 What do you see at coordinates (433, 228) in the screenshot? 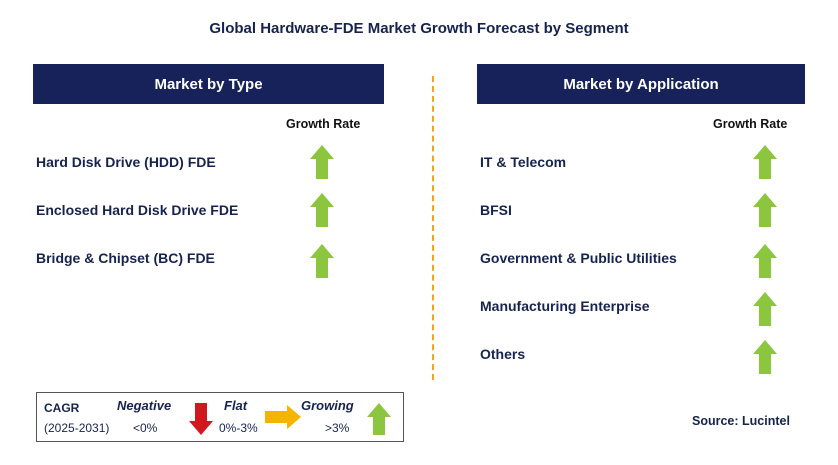
I see `panel-divider` at bounding box center [433, 228].